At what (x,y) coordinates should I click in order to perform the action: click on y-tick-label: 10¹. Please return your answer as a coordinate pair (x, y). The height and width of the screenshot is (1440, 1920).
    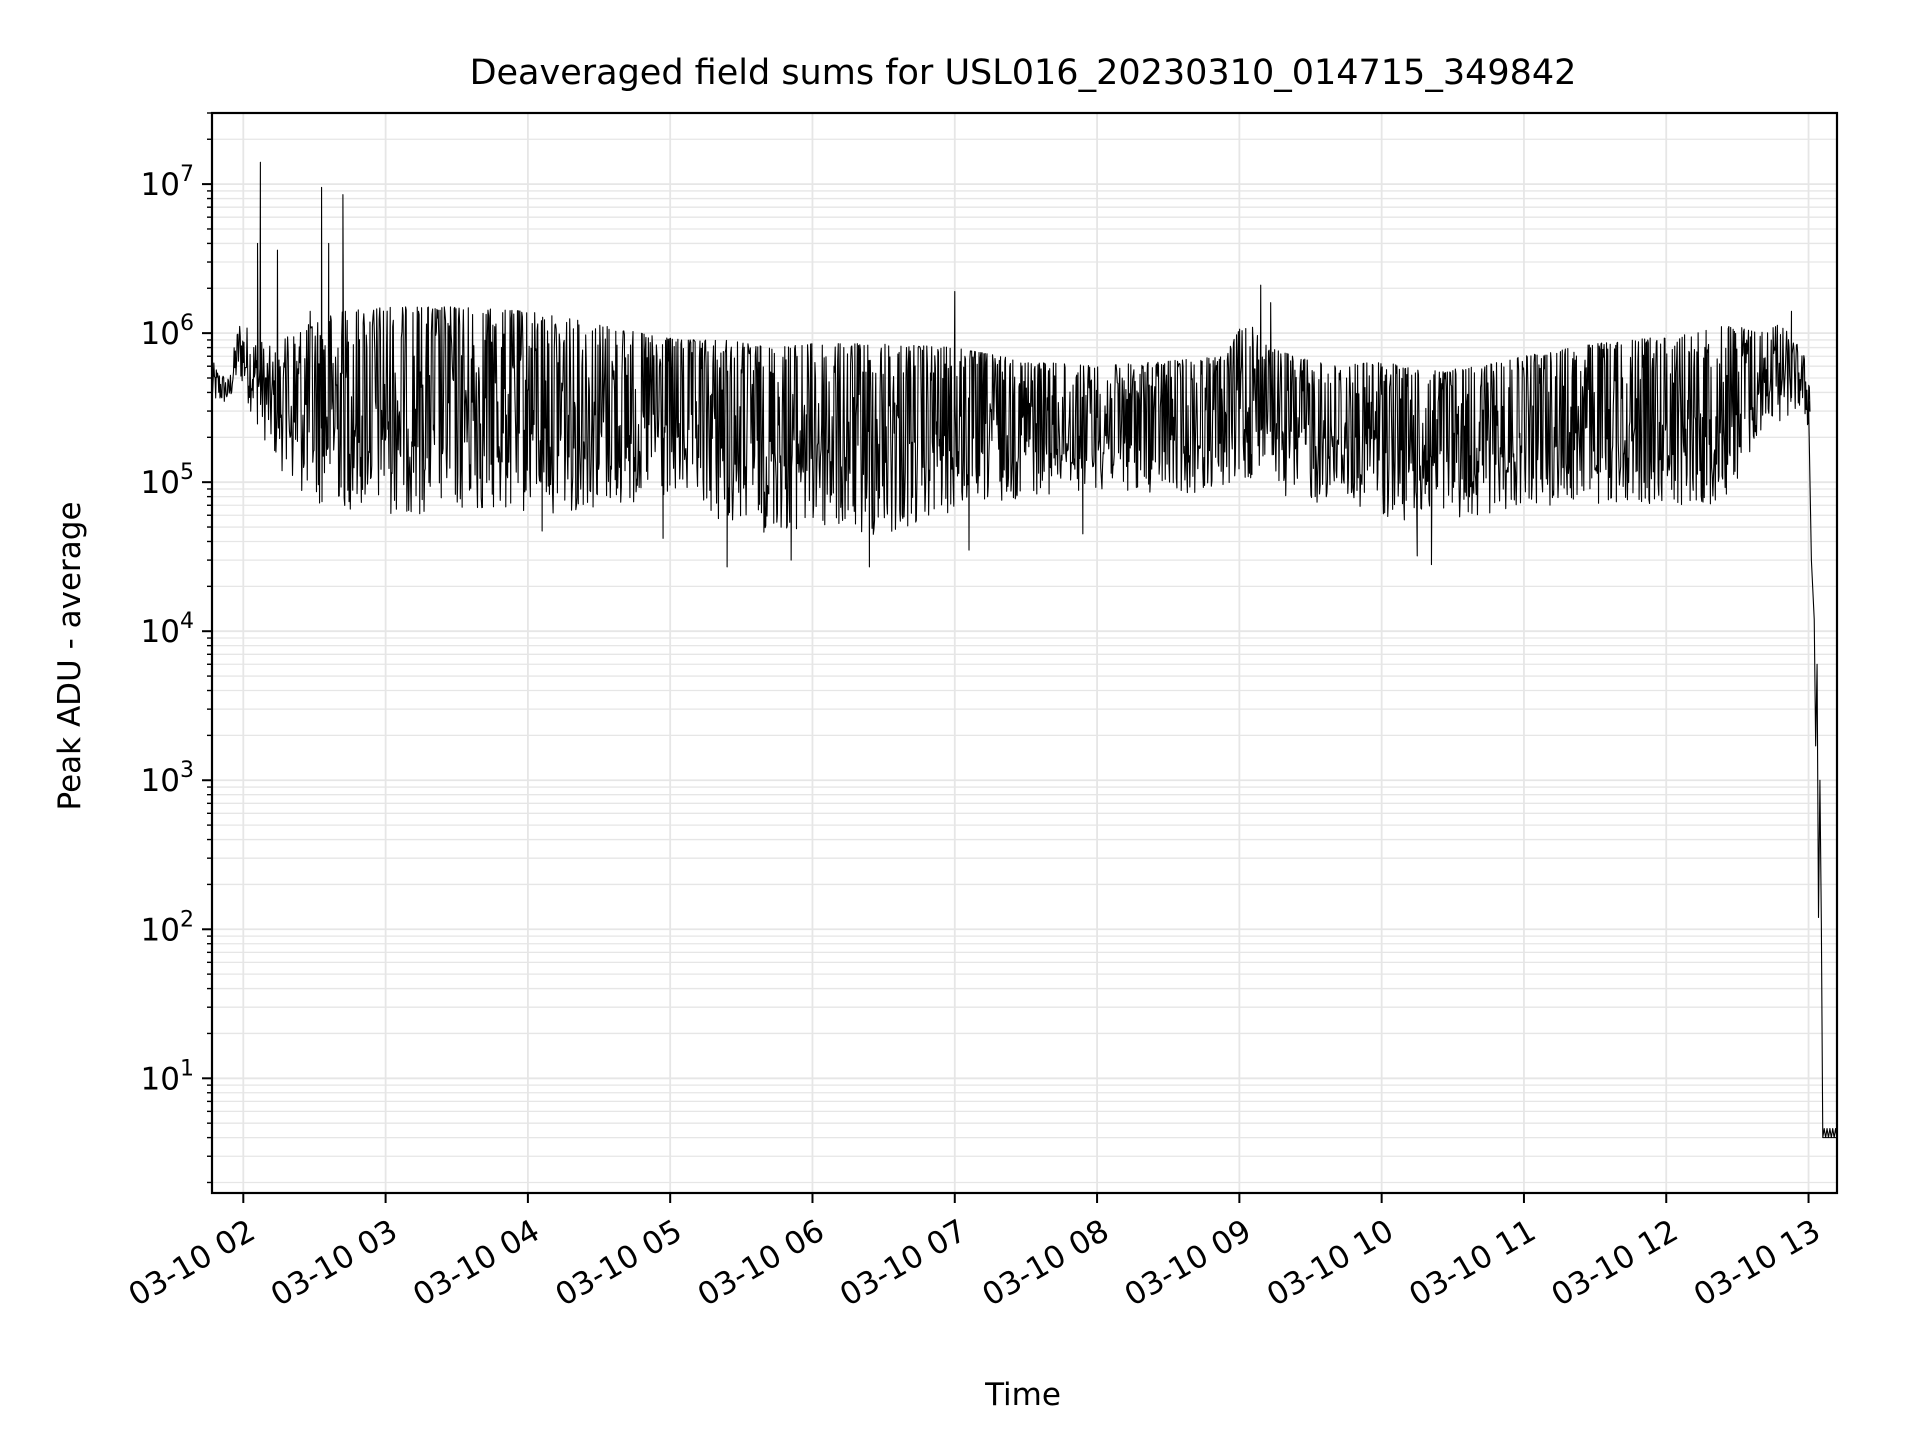
    Looking at the image, I should click on (167, 1076).